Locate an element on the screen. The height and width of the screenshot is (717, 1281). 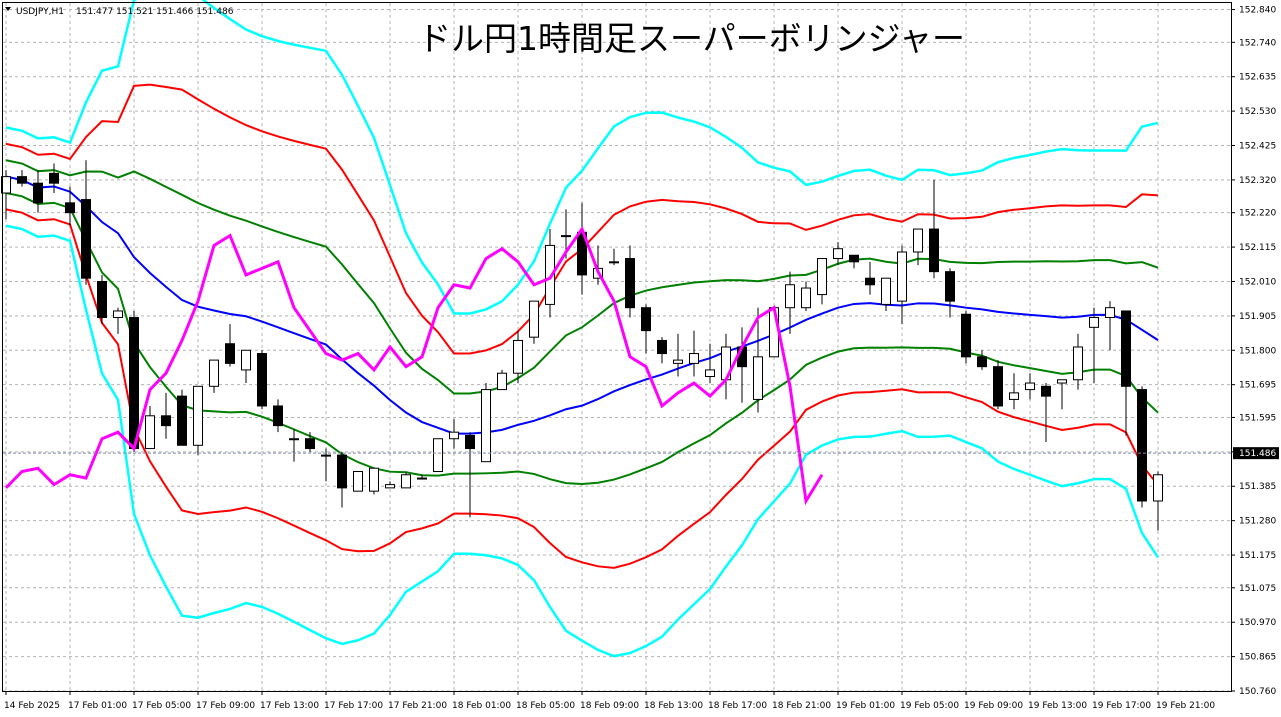
y-tick-label: 152.010 is located at coordinates (1257, 282).